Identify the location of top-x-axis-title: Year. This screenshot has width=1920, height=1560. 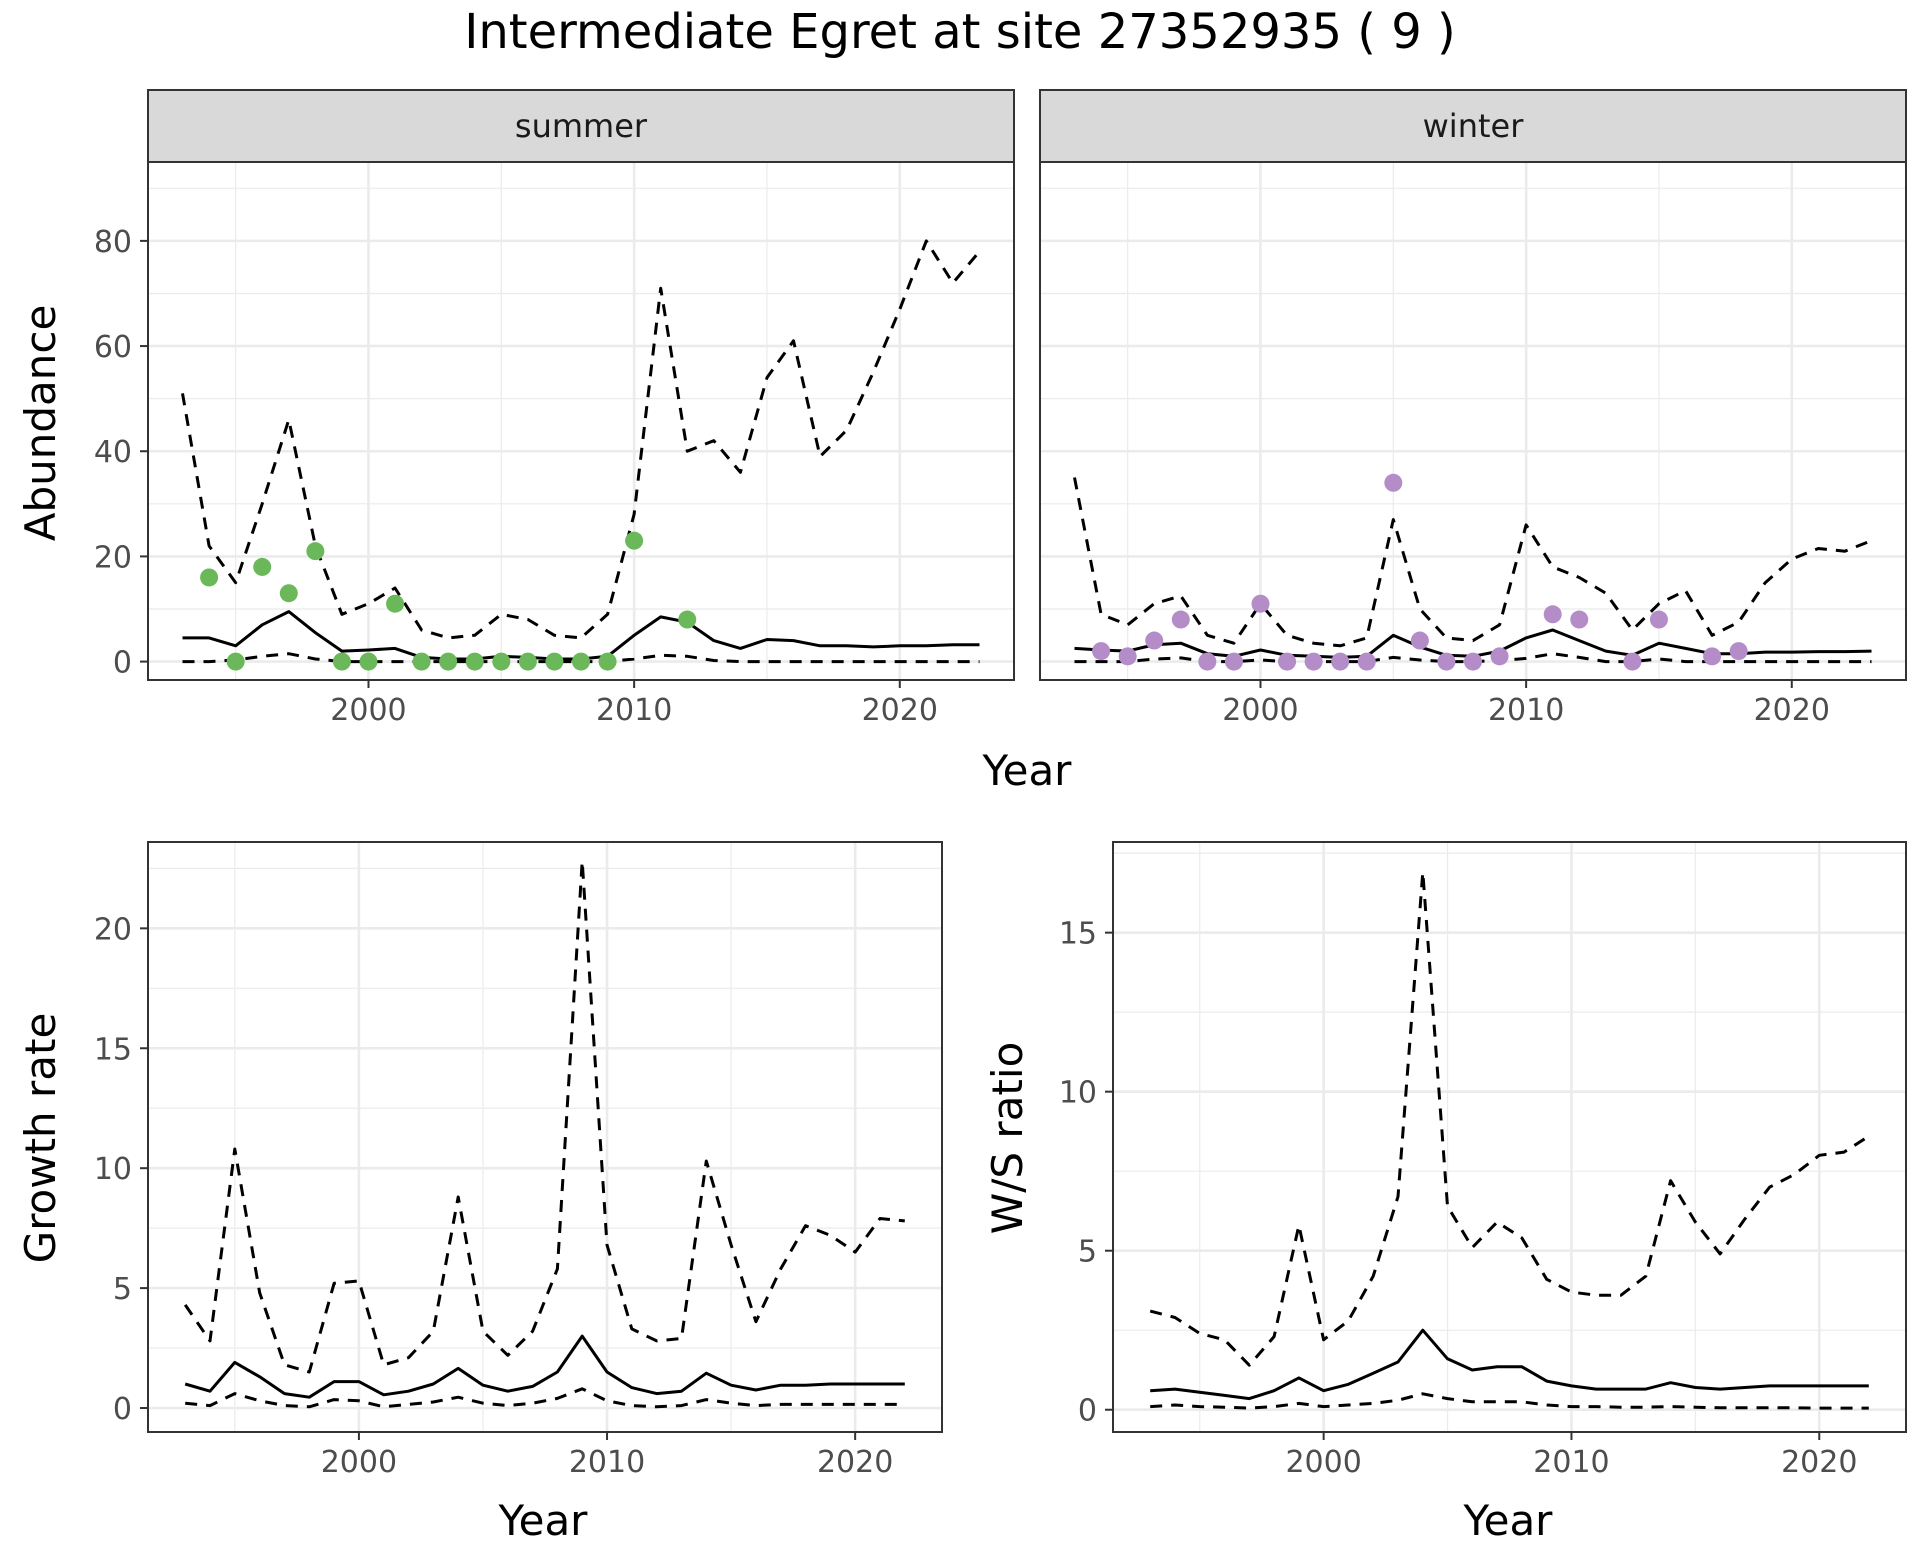
(1027, 770).